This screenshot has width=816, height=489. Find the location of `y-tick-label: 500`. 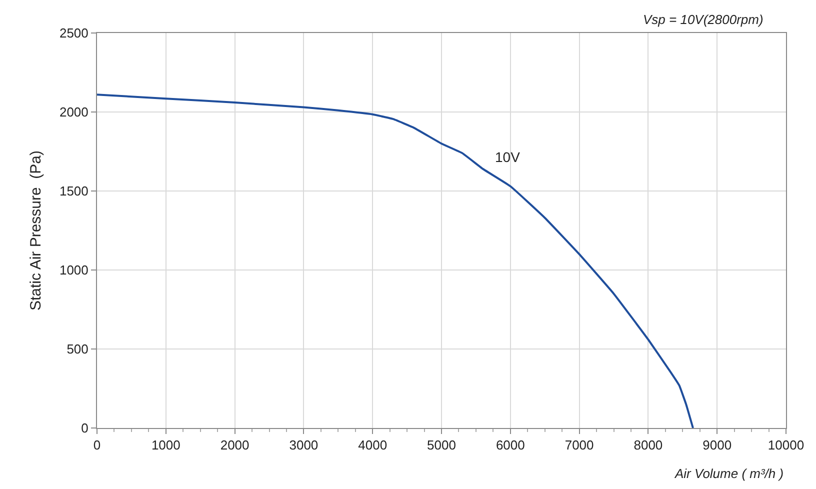

y-tick-label: 500 is located at coordinates (77, 349).